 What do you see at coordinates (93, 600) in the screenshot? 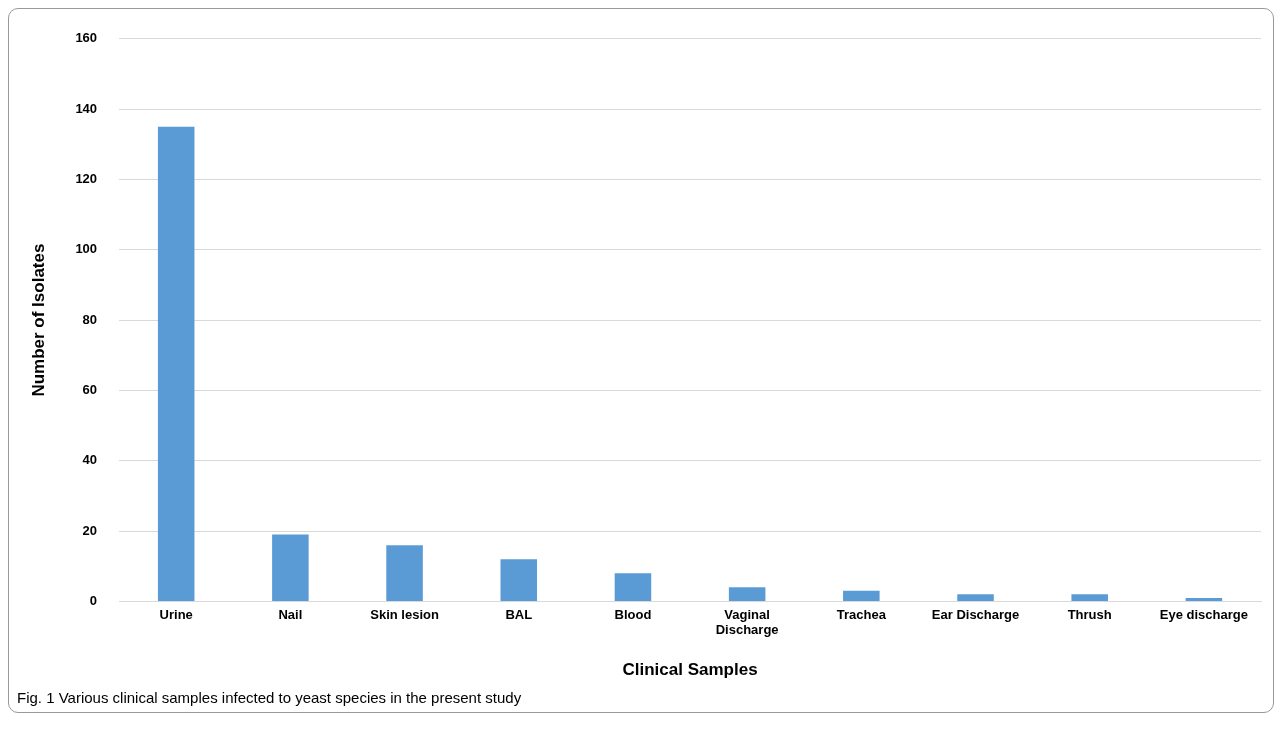
I see `y-tick-label: 0` at bounding box center [93, 600].